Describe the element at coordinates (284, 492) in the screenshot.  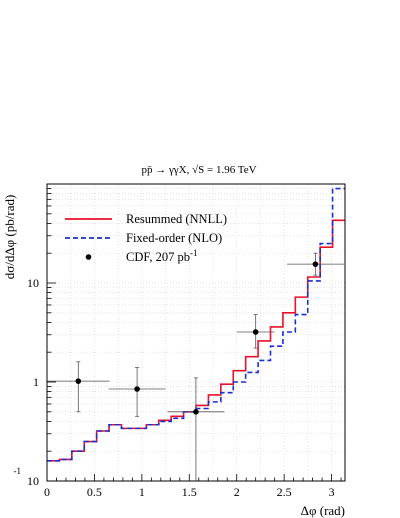
I see `x-tick-label: 2.5` at that location.